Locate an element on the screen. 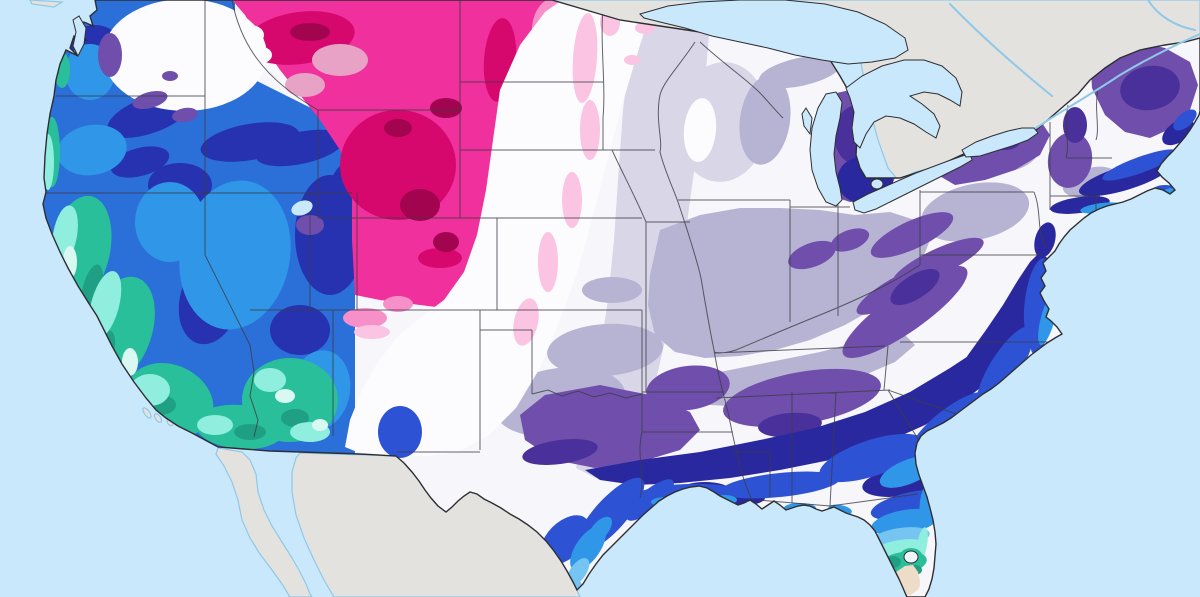 The image size is (1200, 597). canadian-rivers is located at coordinates (1074, 64).